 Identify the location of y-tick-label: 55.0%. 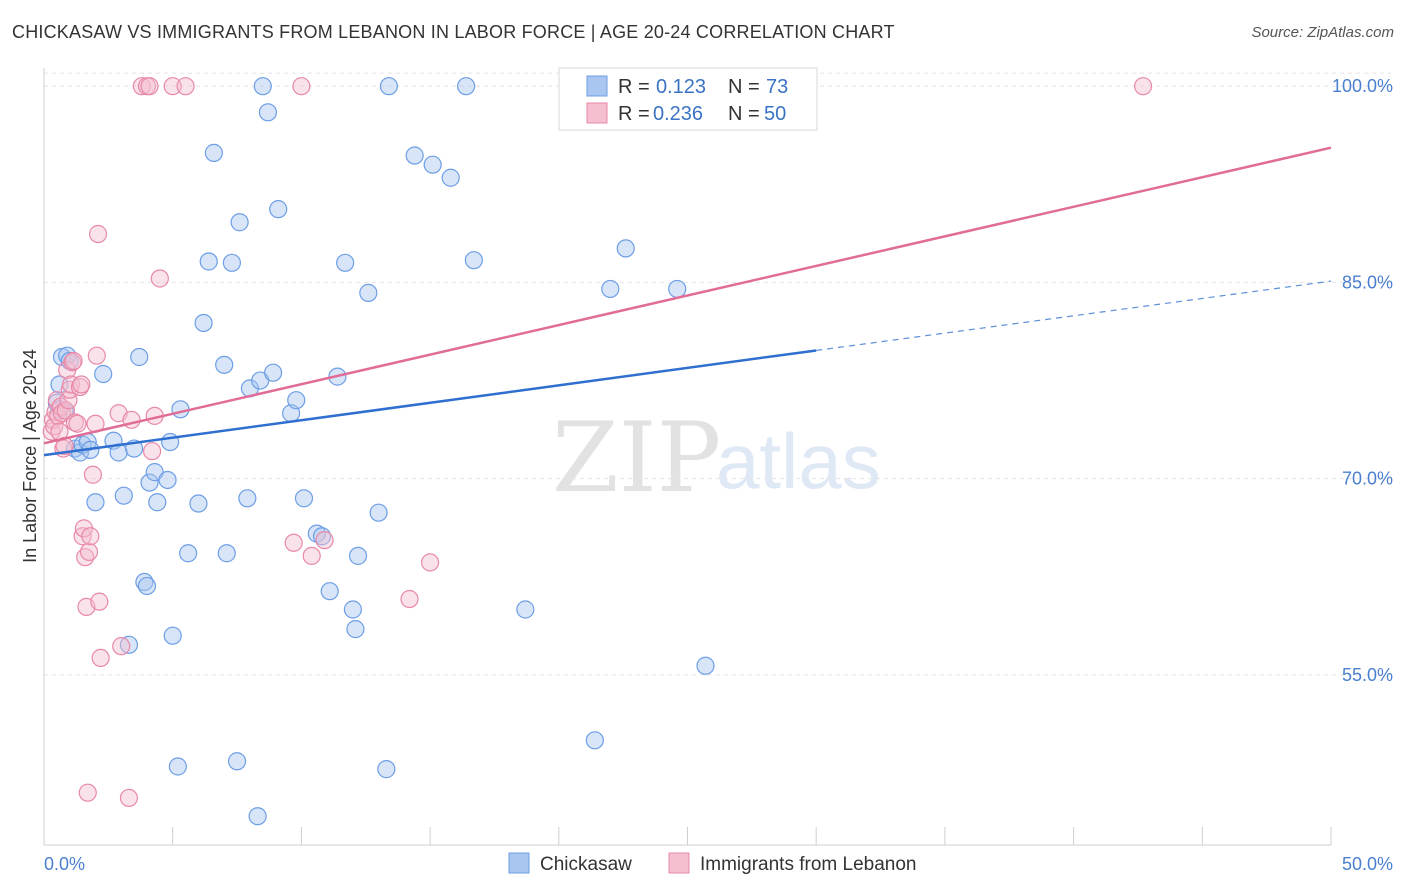
(1367, 675).